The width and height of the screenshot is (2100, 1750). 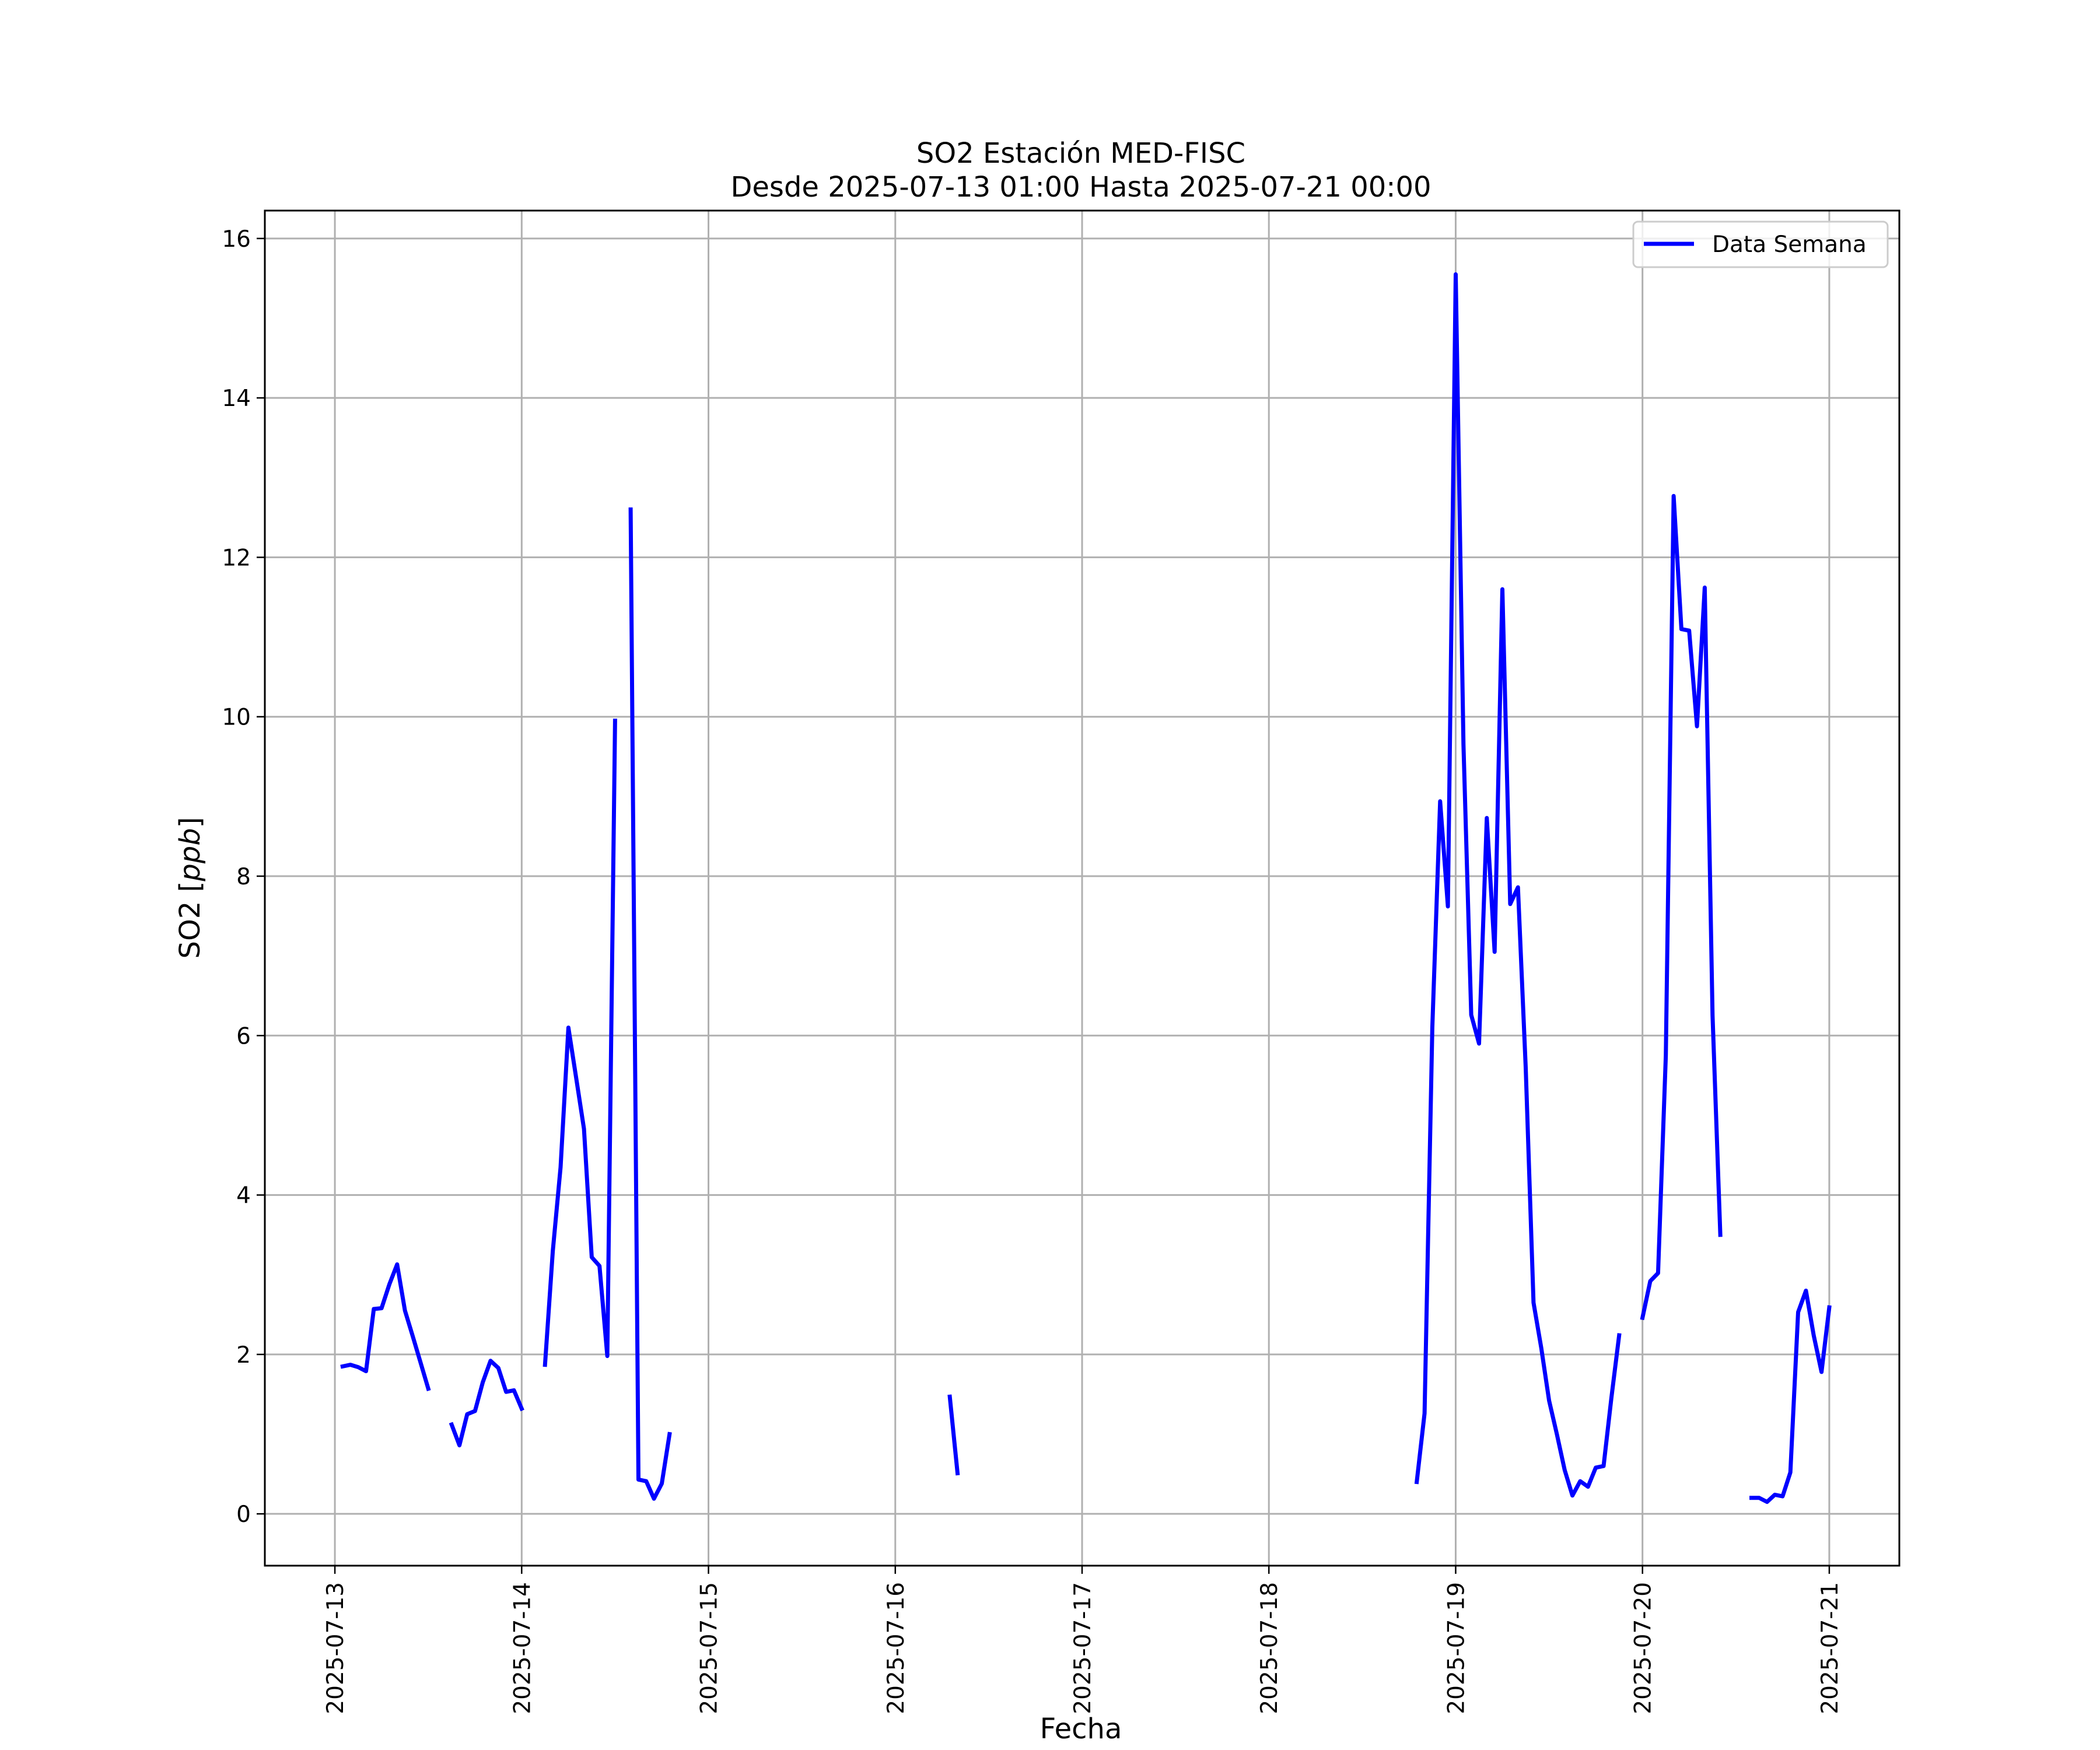 What do you see at coordinates (190, 822) in the screenshot?
I see `y-axis-label-bracket-close: ]` at bounding box center [190, 822].